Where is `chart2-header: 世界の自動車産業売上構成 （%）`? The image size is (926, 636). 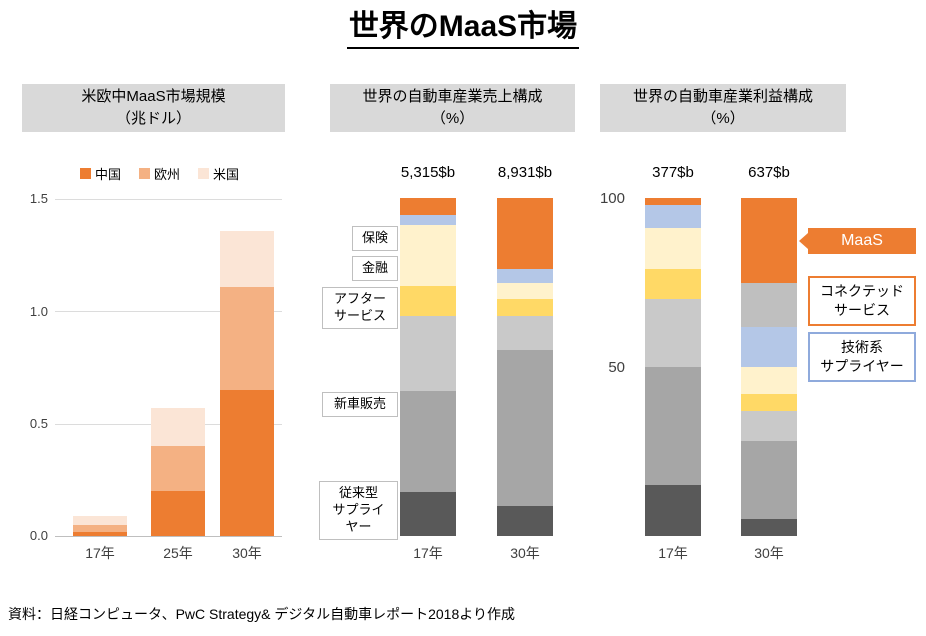 chart2-header: 世界の自動車産業売上構成 （%） is located at coordinates (452, 108).